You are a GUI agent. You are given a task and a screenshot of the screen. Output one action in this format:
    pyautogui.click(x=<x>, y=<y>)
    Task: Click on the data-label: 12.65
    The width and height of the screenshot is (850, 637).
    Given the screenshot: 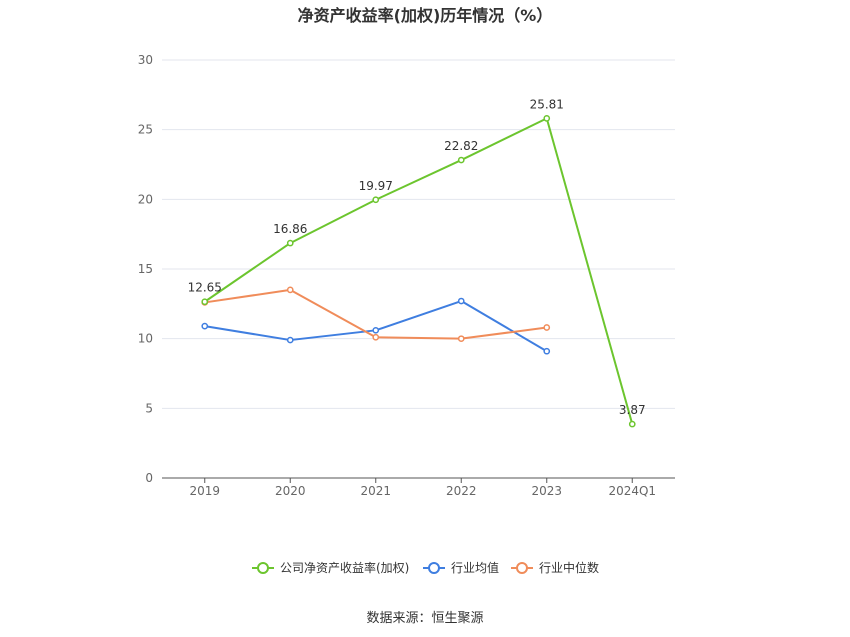 What is the action you would take?
    pyautogui.click(x=205, y=288)
    